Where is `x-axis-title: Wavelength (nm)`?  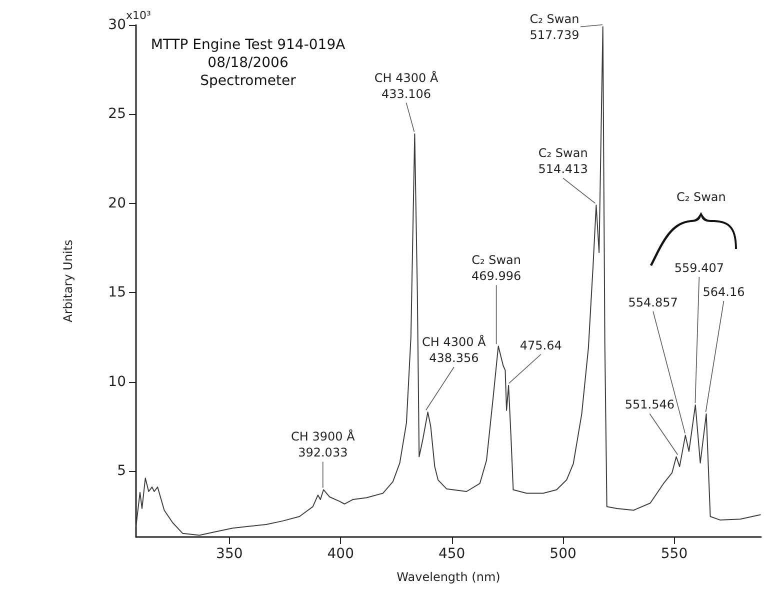
x-axis-title: Wavelength (nm) is located at coordinates (448, 577).